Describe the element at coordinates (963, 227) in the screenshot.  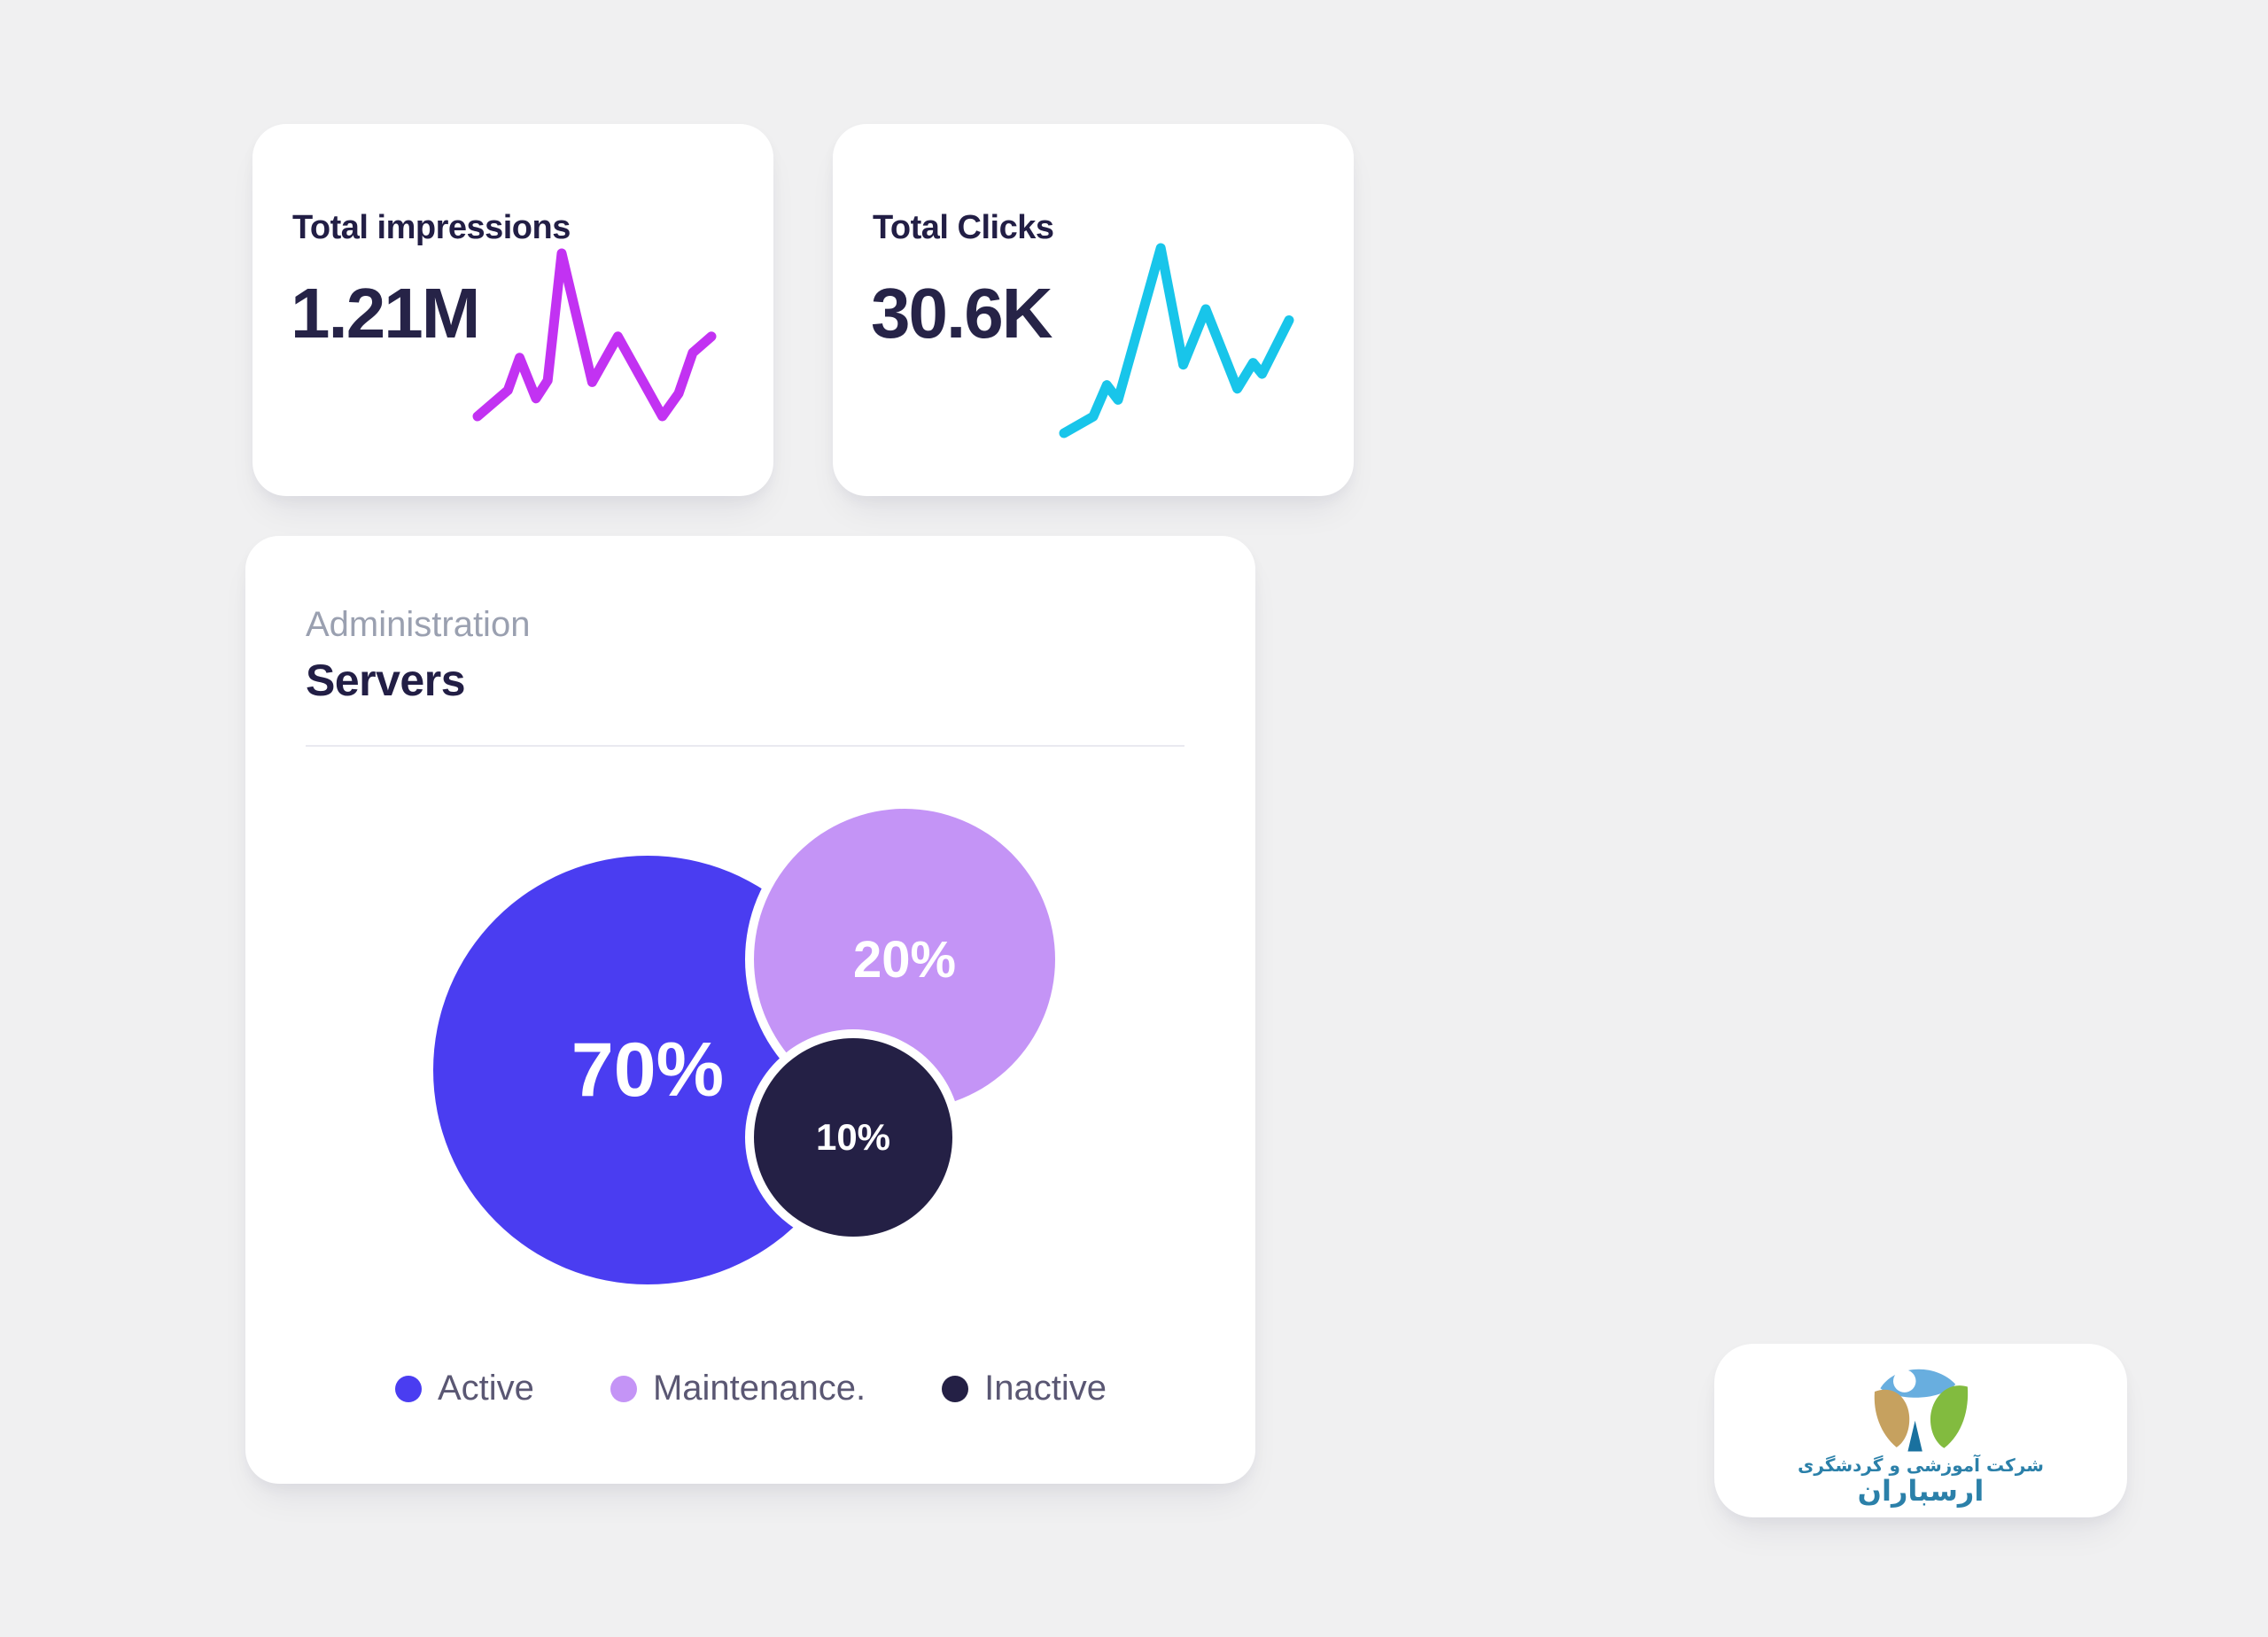
I see `kpi-title-clicks: Total Clicks` at that location.